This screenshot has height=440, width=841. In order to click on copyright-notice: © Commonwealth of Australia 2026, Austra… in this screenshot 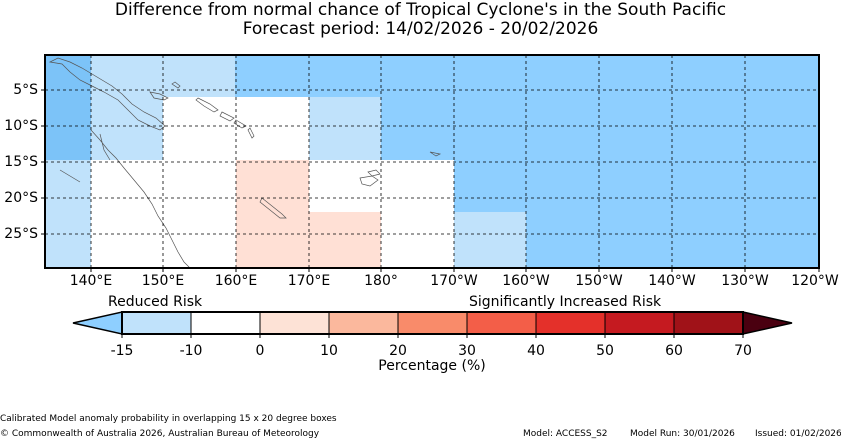, I will do `click(160, 434)`.